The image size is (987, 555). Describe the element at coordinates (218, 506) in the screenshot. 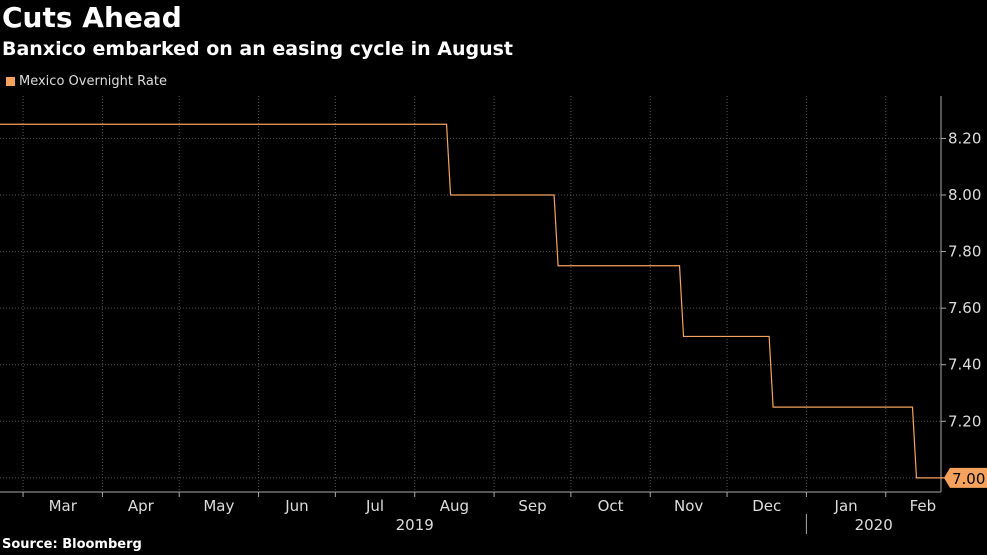

I see `x-tick-label: May` at that location.